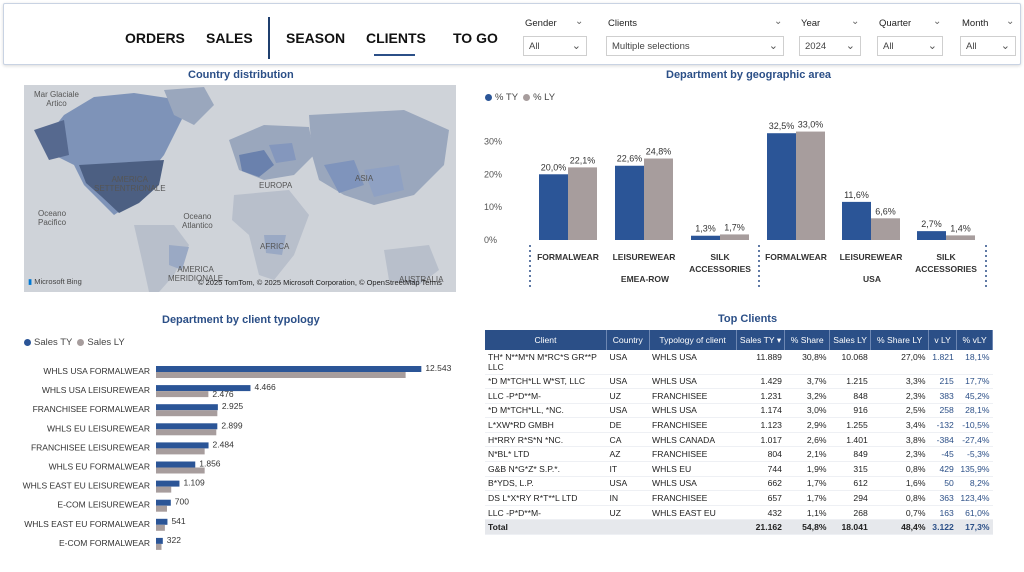 This screenshot has width=1024, height=572. What do you see at coordinates (807, 340) in the screenshot?
I see `column-header: % Share` at bounding box center [807, 340].